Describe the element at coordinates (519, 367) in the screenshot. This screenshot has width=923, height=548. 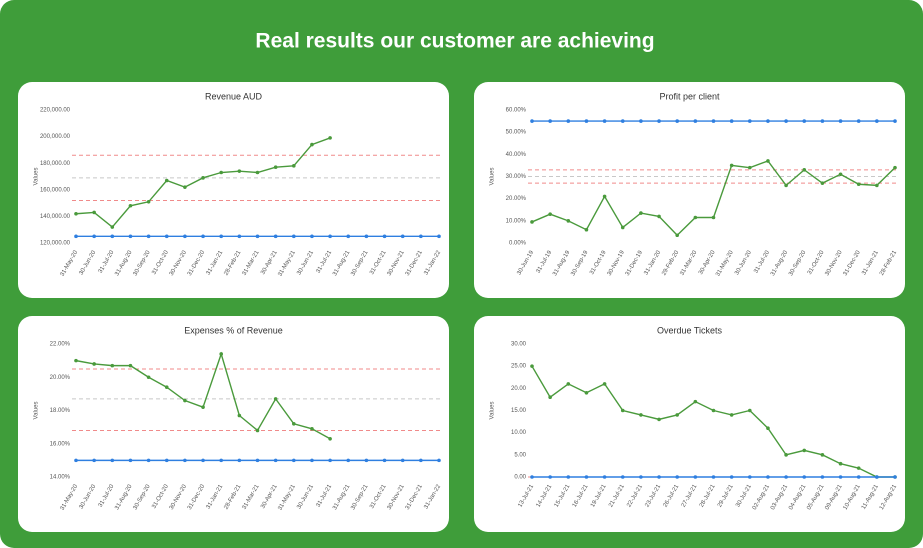
I see `y-tick-label: 25.00` at that location.